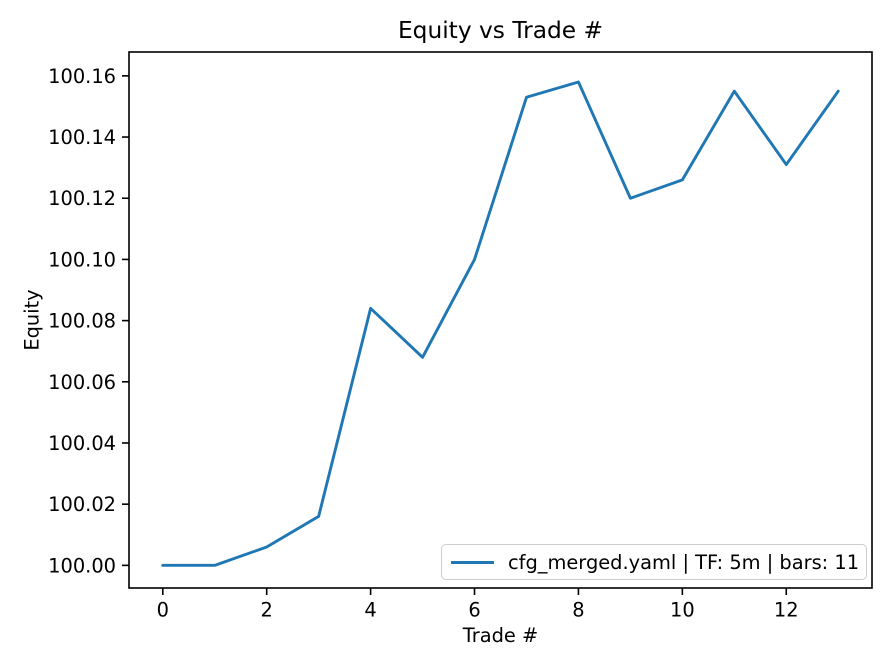 This screenshot has height=672, width=896. Describe the element at coordinates (500, 30) in the screenshot. I see `chart-title: Equity vs Trade #` at that location.